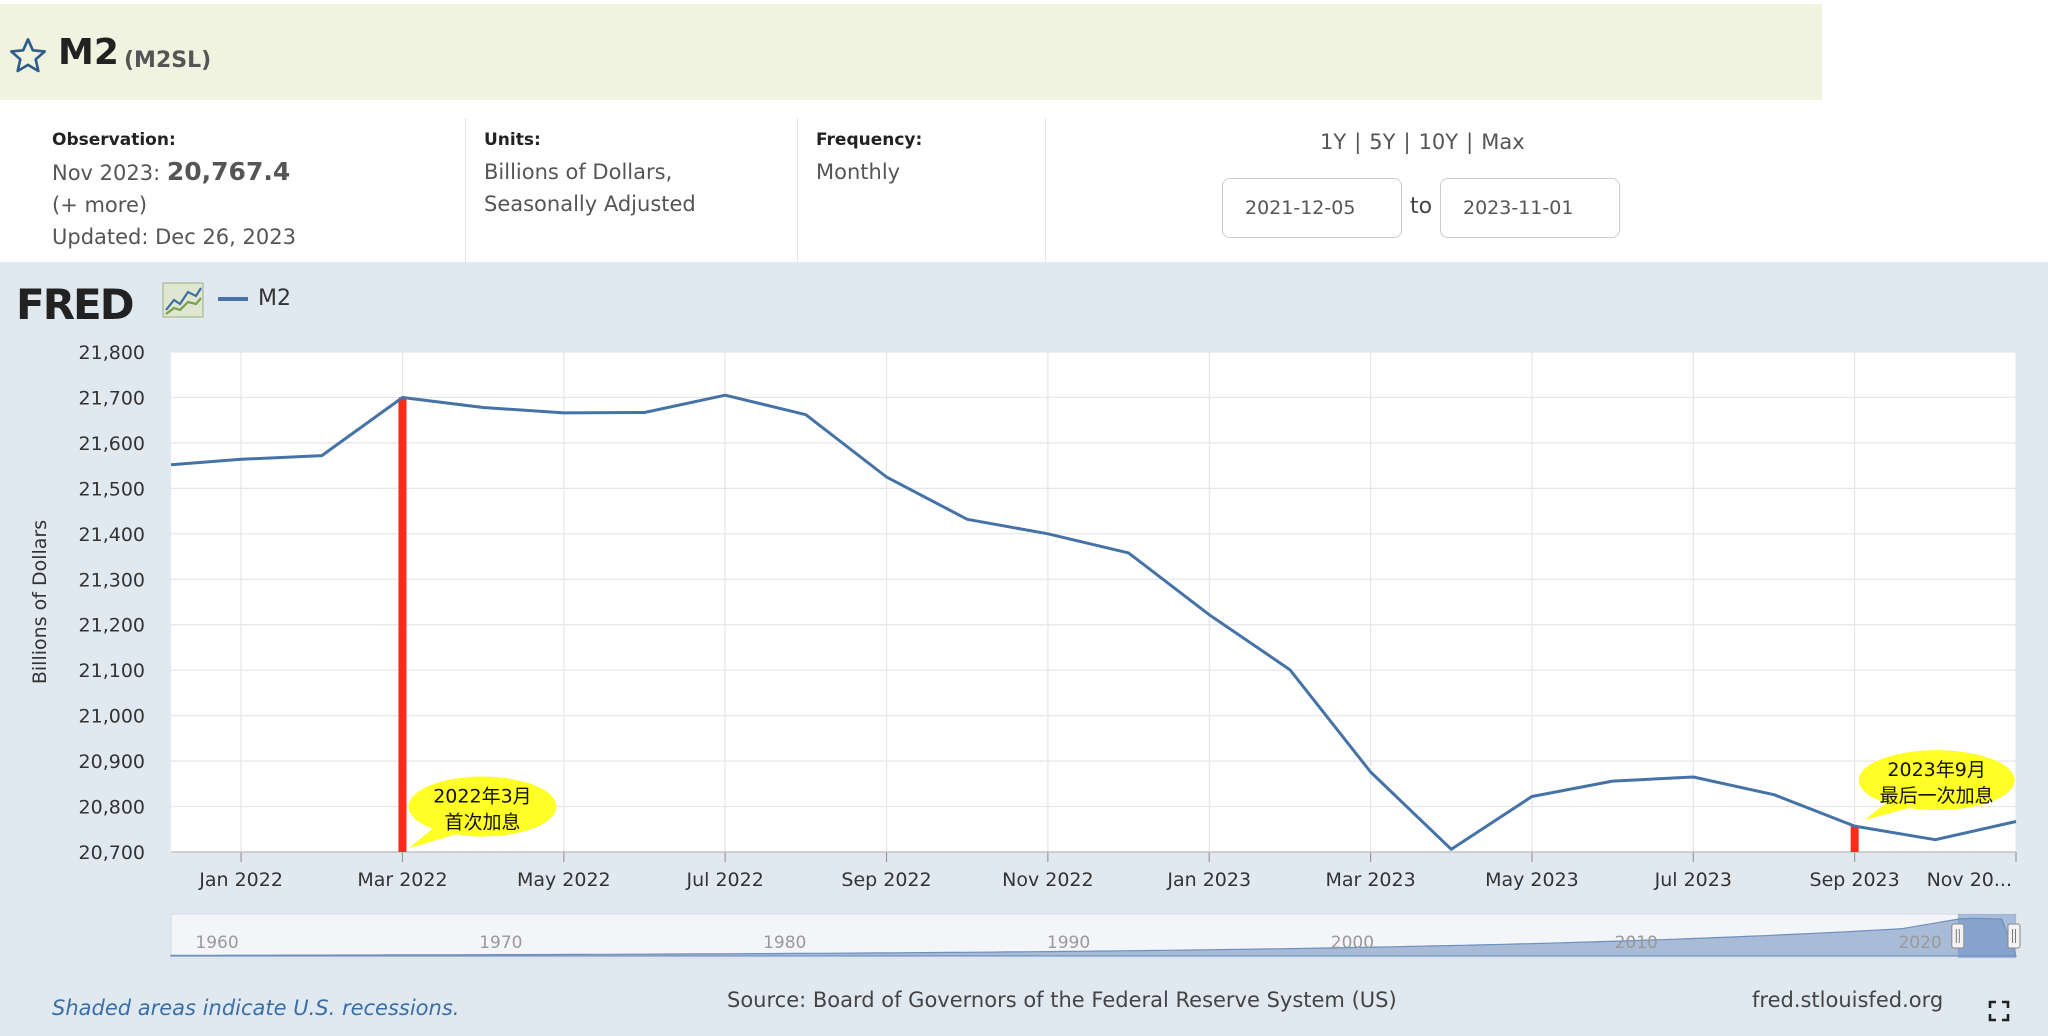 The width and height of the screenshot is (2048, 1036). Describe the element at coordinates (240, 880) in the screenshot. I see `x-tick-label: Jan 2022` at that location.